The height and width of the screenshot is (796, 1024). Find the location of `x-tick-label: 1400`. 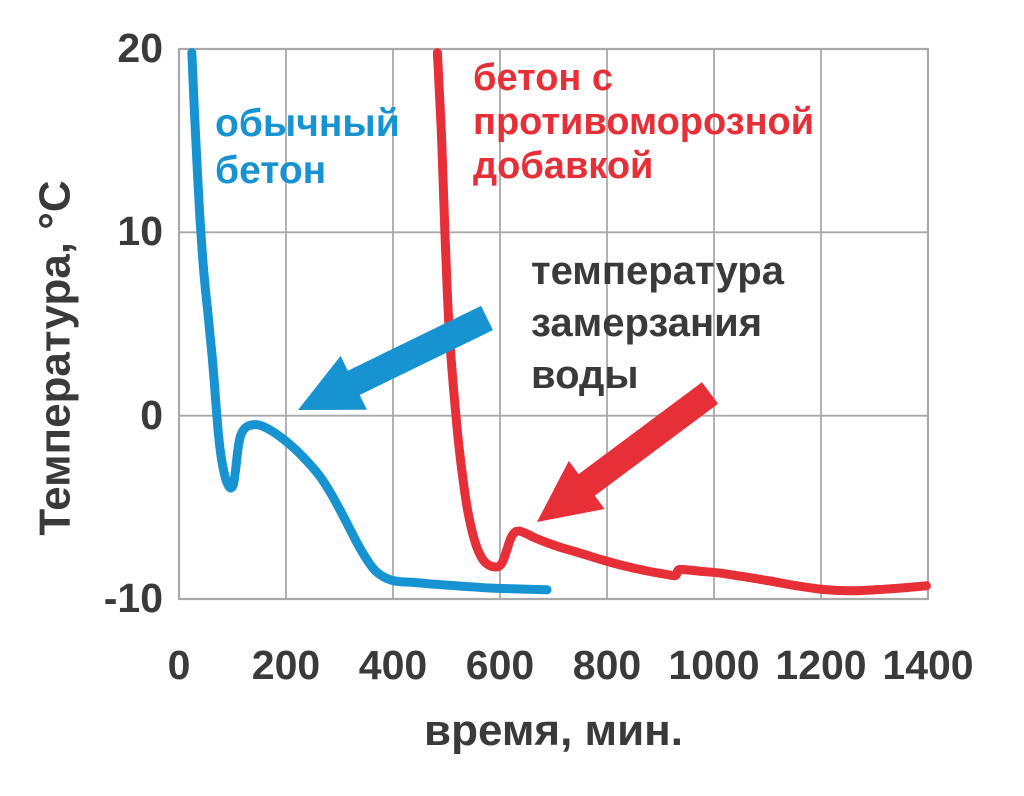

x-tick-label: 1400 is located at coordinates (928, 665).